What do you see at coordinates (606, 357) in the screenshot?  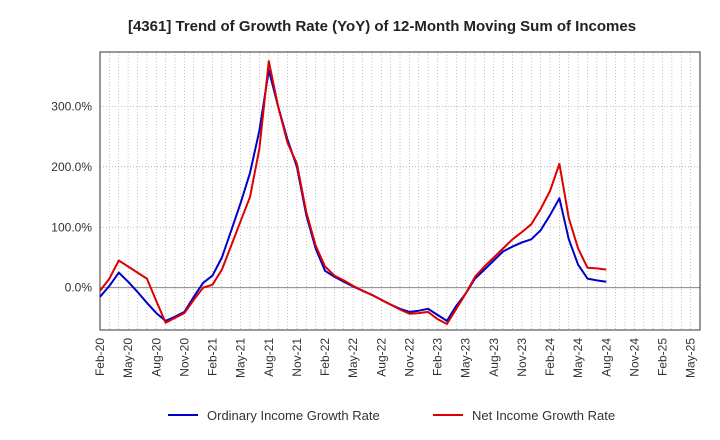 I see `x-tick-label: Aug-24` at bounding box center [606, 357].